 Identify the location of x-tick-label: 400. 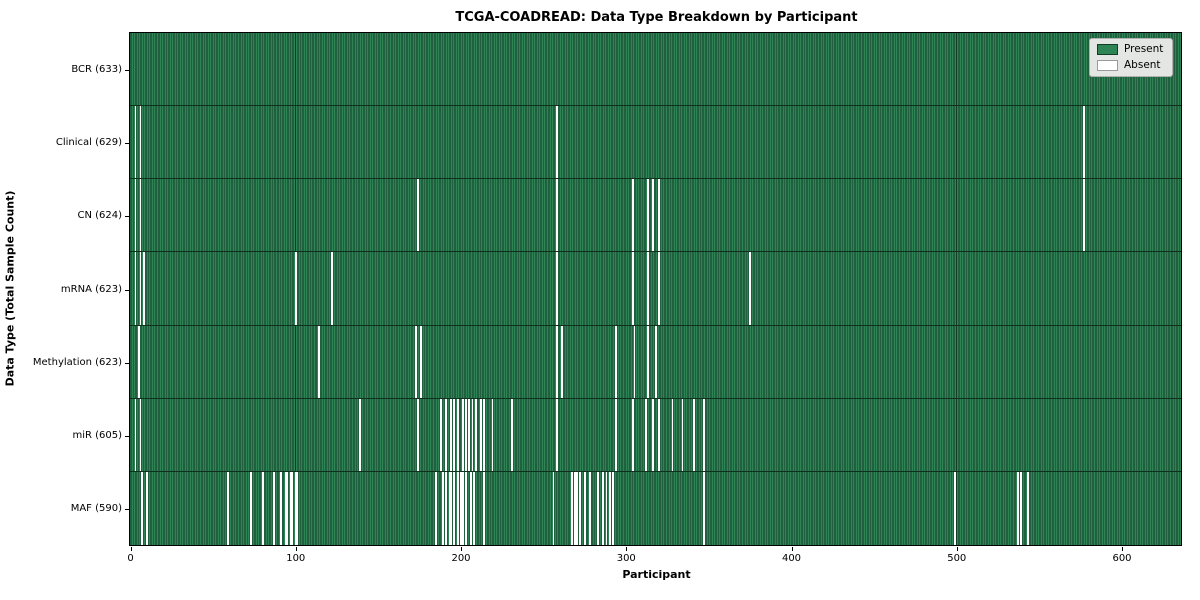
(791, 558).